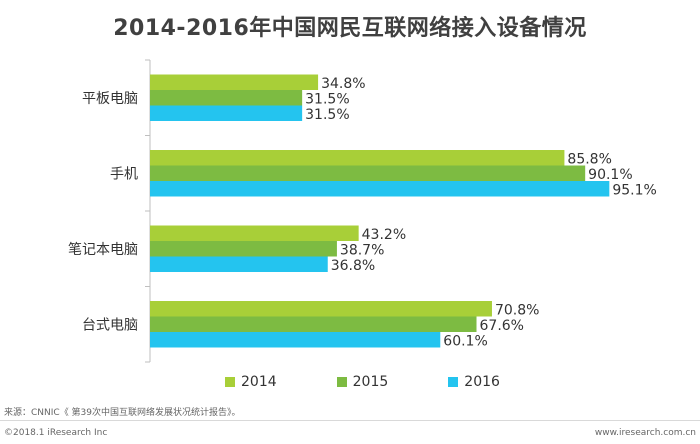 This screenshot has height=444, width=700. I want to click on category-label: 手机, so click(124, 174).